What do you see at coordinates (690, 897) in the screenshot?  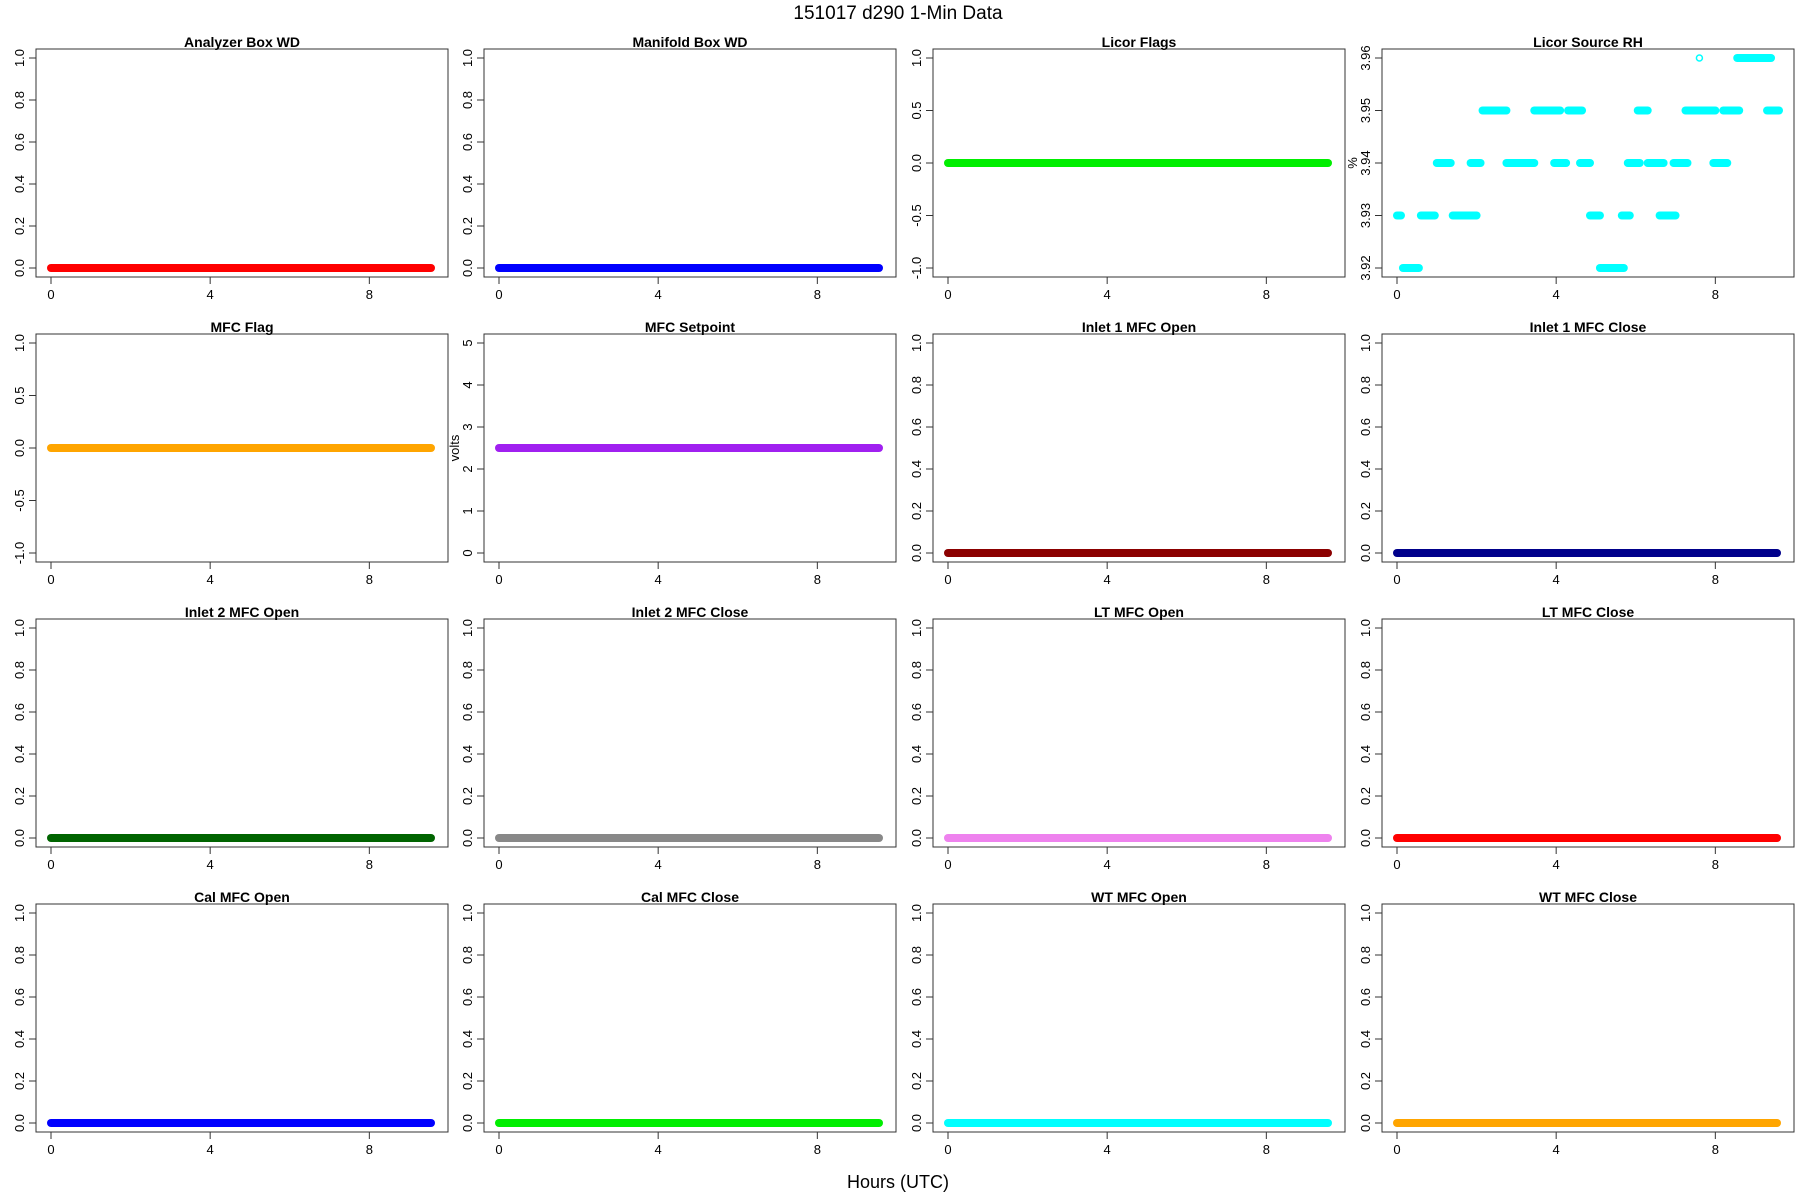 I see `panel-title: Cal MFC Close` at bounding box center [690, 897].